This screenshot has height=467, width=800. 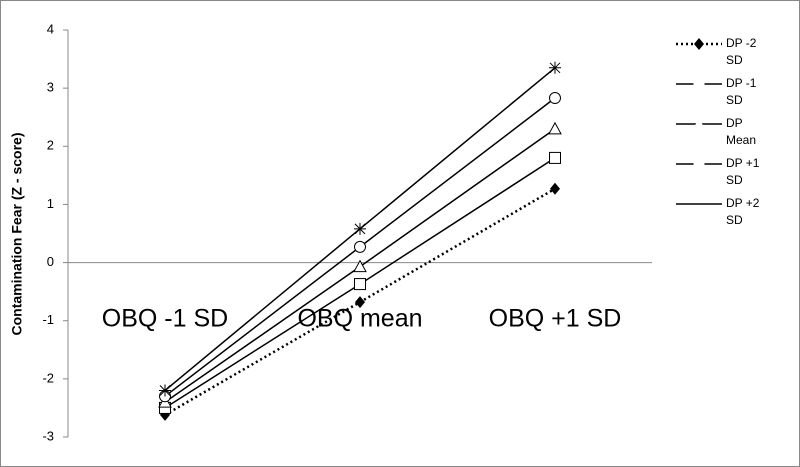 What do you see at coordinates (48, 435) in the screenshot?
I see `y-tick-label: -3` at bounding box center [48, 435].